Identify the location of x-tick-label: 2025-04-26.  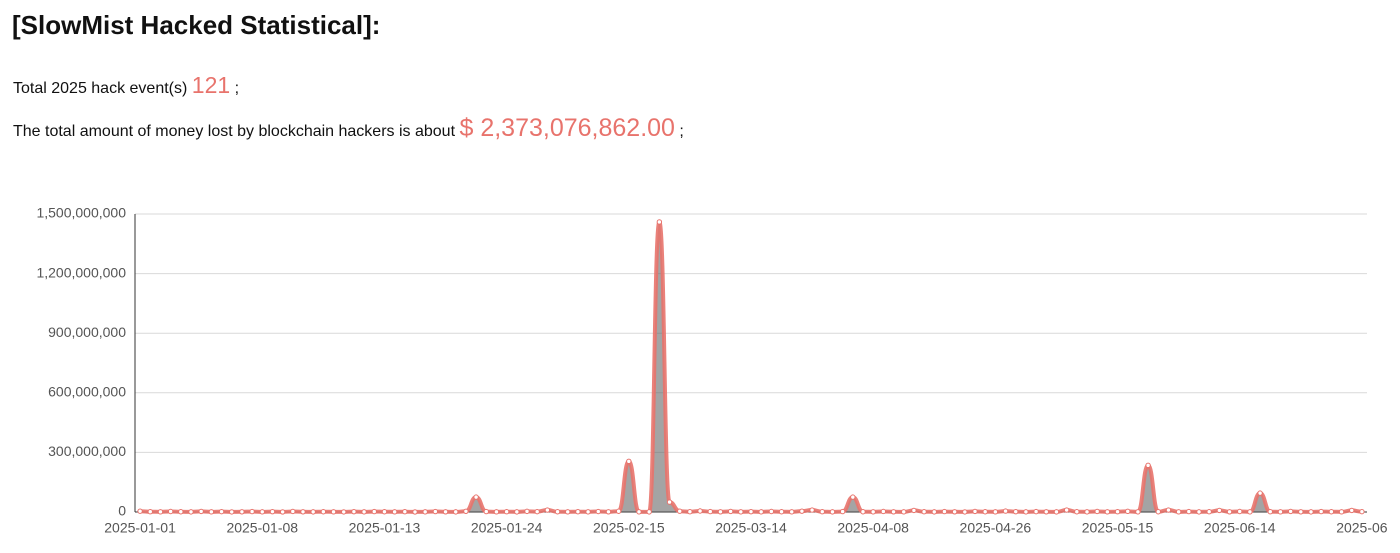
(996, 528).